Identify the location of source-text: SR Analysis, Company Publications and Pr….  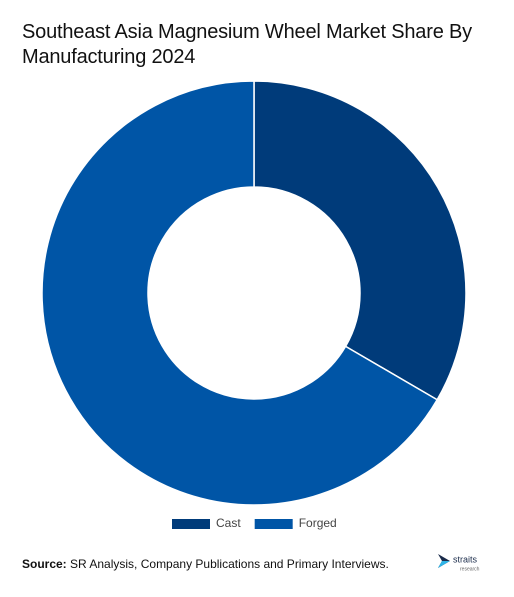
(229, 564).